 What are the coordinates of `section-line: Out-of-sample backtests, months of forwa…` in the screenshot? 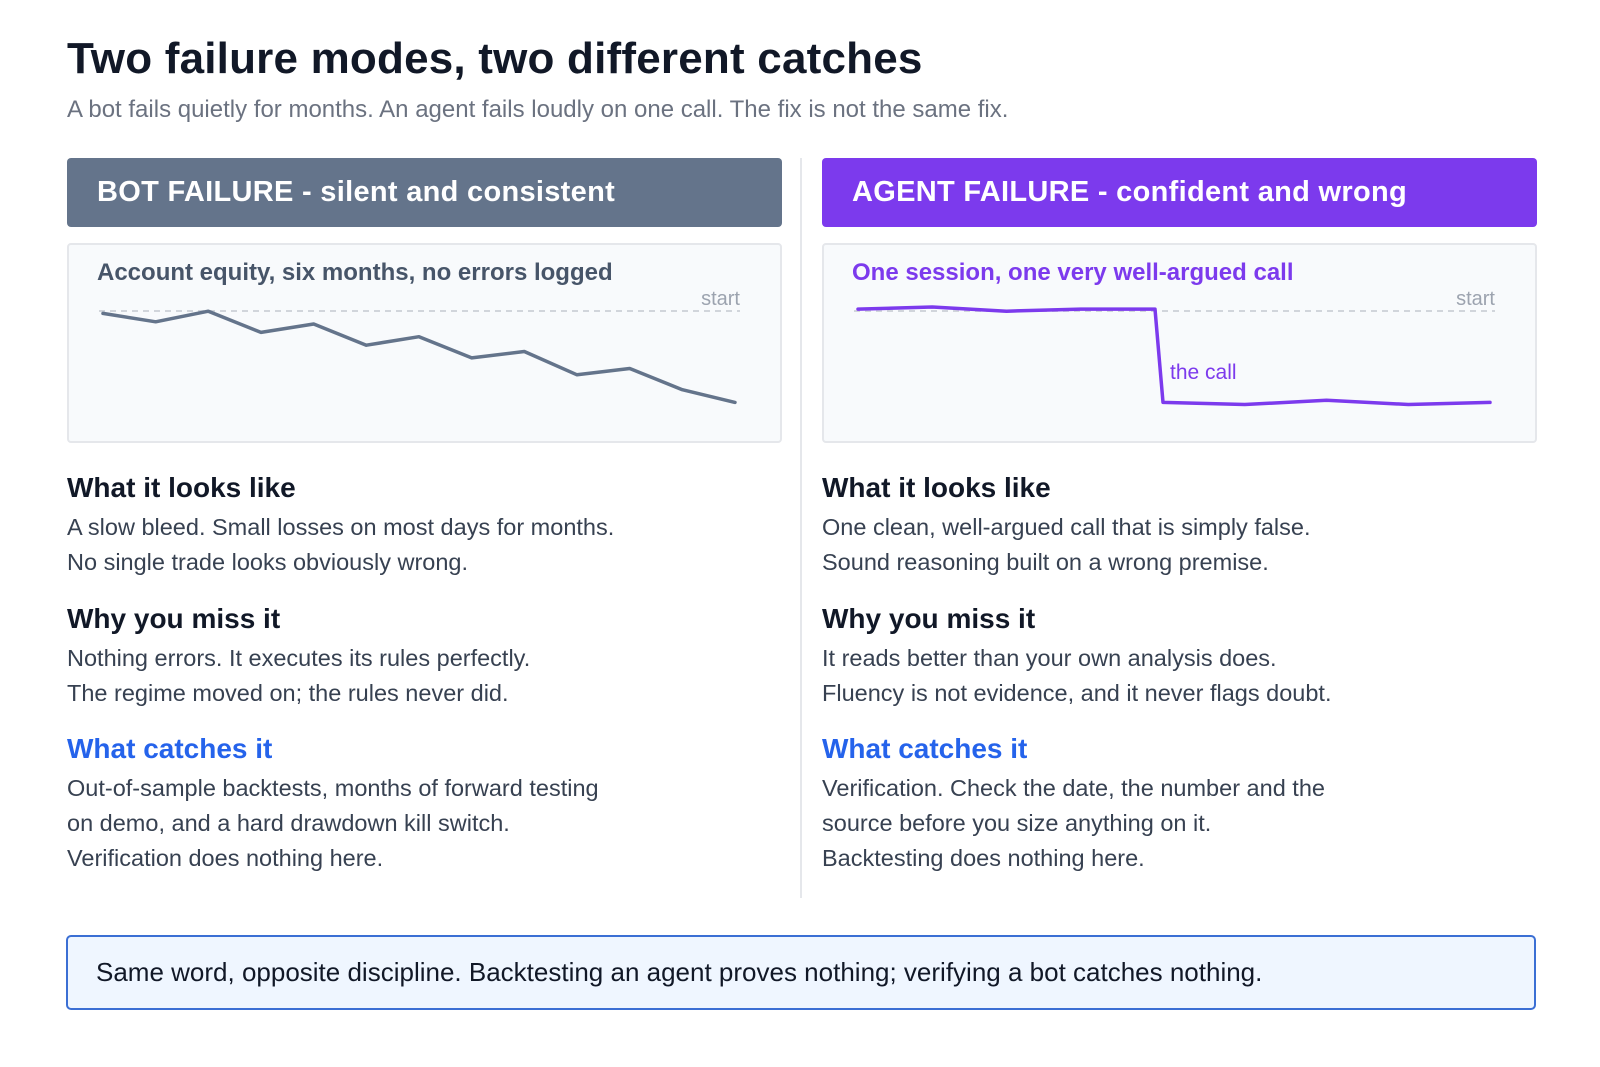 It's located at (333, 788).